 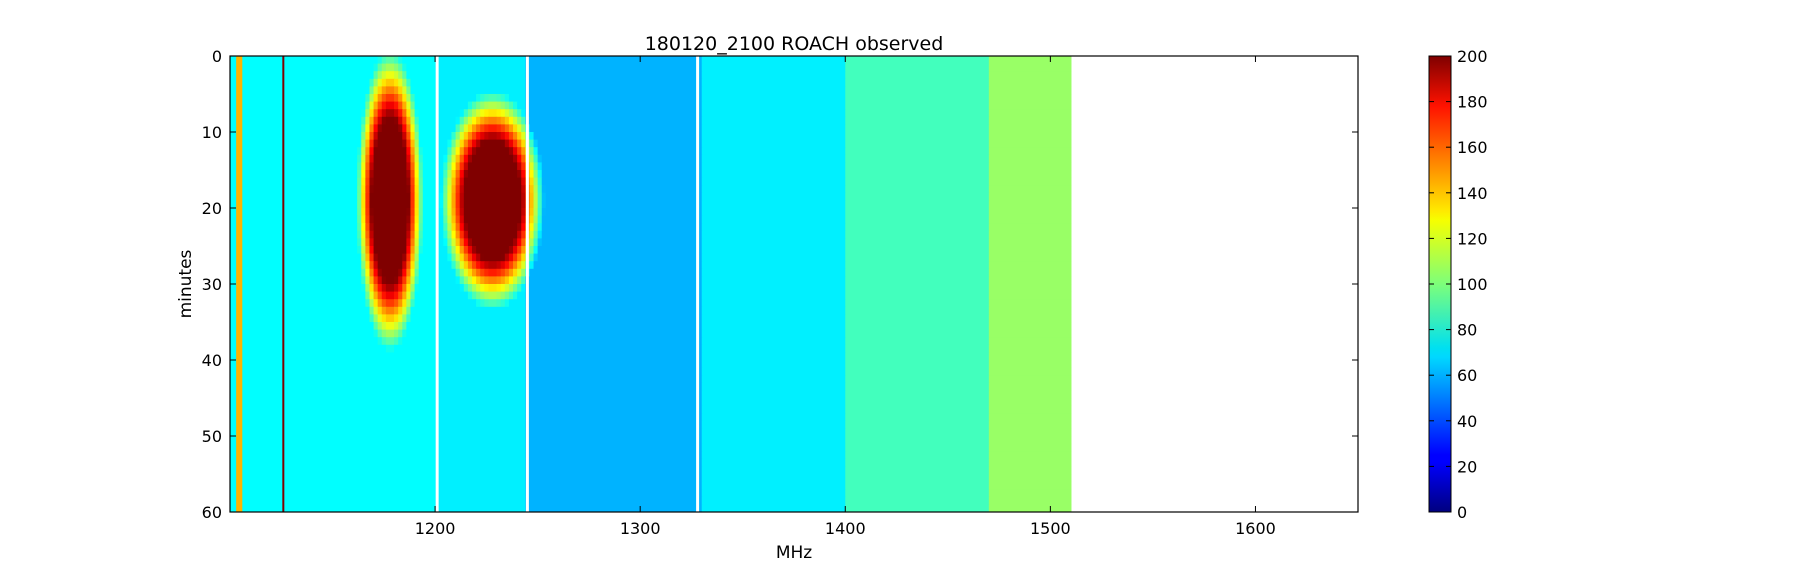 What do you see at coordinates (1467, 375) in the screenshot?
I see `colorbar-tick-label: 60` at bounding box center [1467, 375].